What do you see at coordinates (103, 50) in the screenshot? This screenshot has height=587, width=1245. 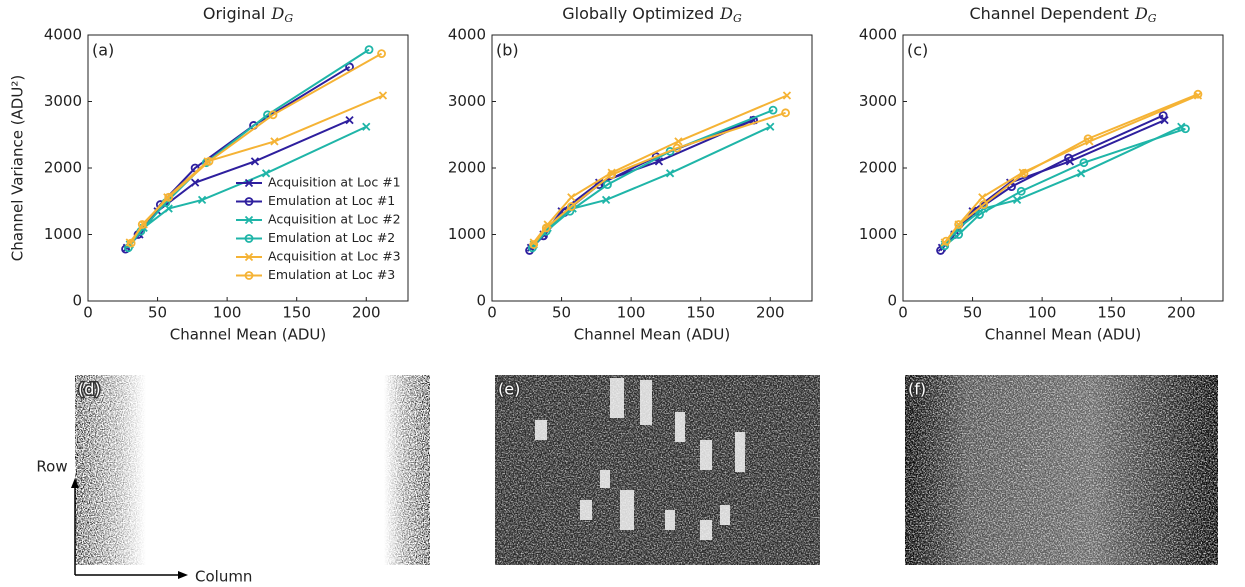 I see `panel-label: (a)` at bounding box center [103, 50].